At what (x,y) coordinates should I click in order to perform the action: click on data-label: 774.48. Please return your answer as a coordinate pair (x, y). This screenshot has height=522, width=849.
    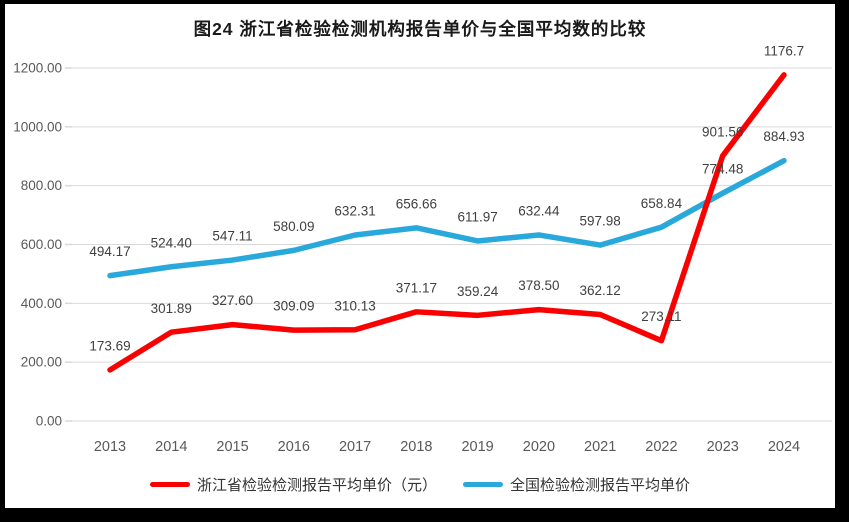
    Looking at the image, I should click on (722, 169).